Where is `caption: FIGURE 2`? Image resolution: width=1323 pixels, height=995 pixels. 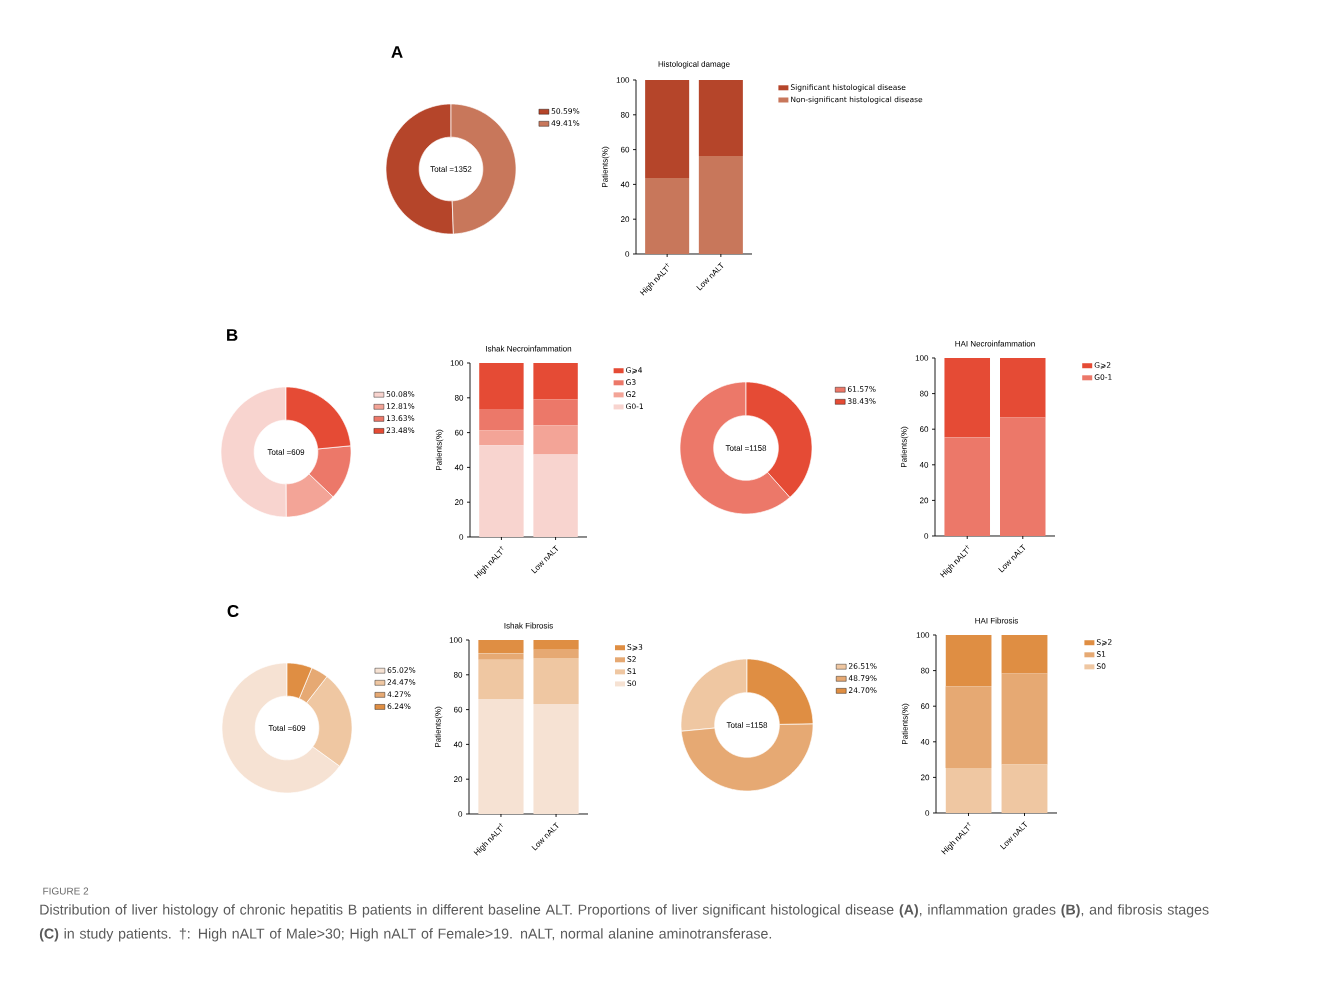 caption: FIGURE 2 is located at coordinates (66, 891).